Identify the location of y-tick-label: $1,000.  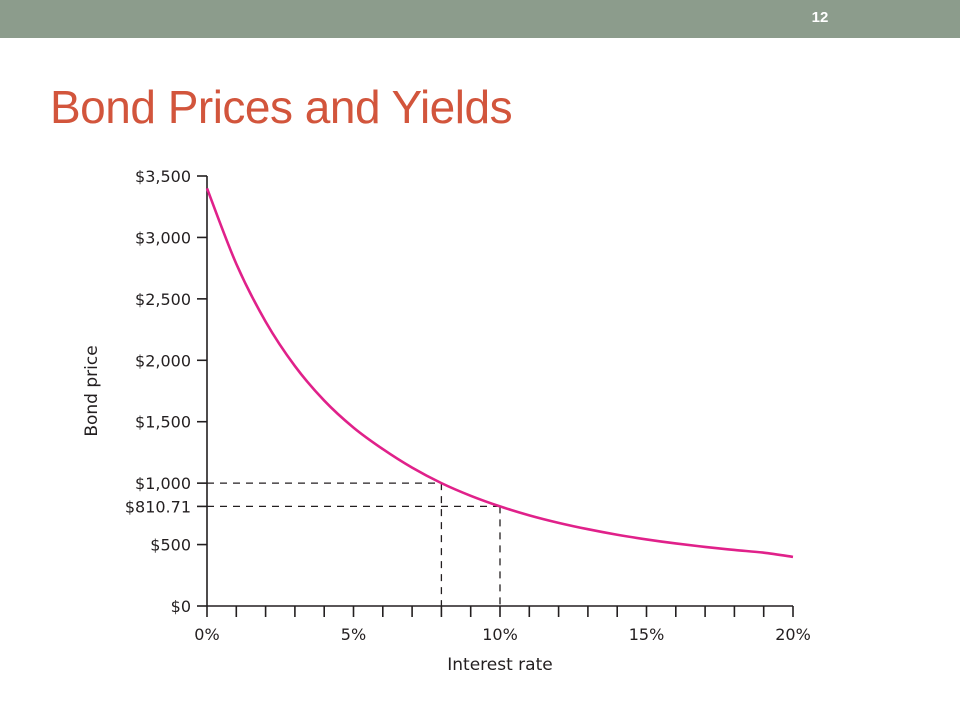
(163, 483).